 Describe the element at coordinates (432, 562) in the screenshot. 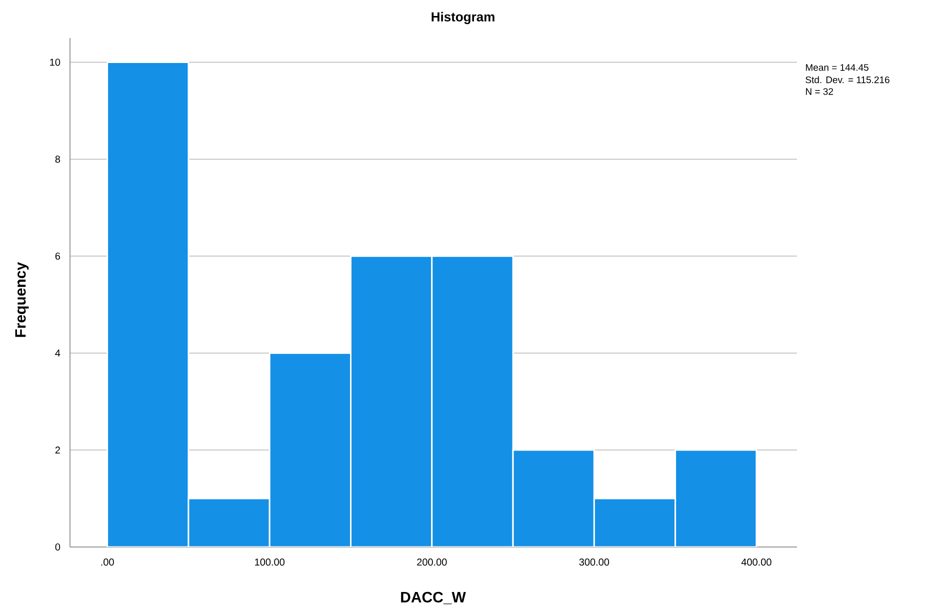

I see `x-tick-label: 200.00` at that location.